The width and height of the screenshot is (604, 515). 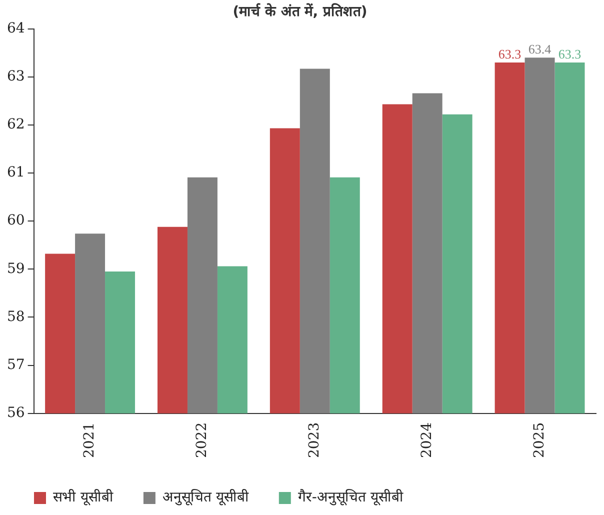 I want to click on legend-label: गैर-अनुसूचित यूसीबी, so click(x=351, y=497).